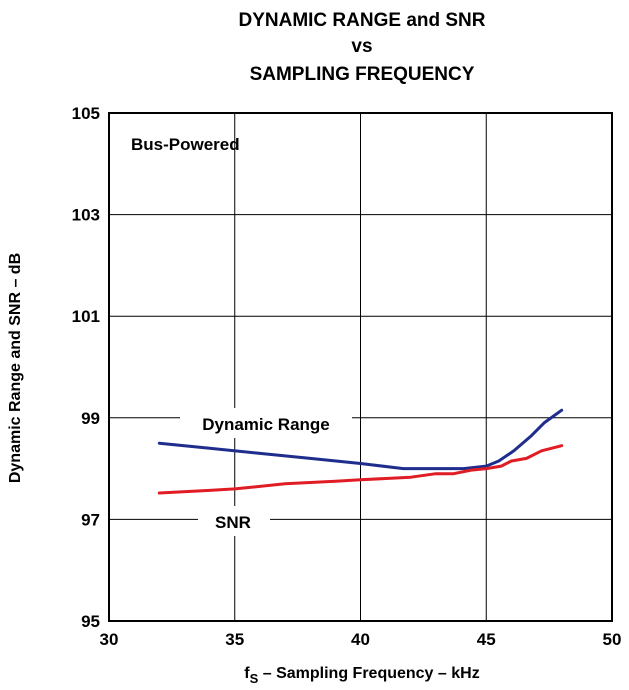  Describe the element at coordinates (15, 368) in the screenshot. I see `y-axis-label: Dynamic Range and SNR – dB` at that location.